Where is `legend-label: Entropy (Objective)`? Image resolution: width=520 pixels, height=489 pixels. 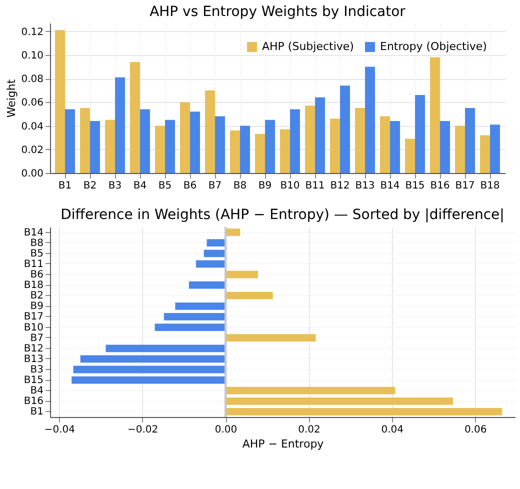 legend-label: Entropy (Objective) is located at coordinates (433, 46).